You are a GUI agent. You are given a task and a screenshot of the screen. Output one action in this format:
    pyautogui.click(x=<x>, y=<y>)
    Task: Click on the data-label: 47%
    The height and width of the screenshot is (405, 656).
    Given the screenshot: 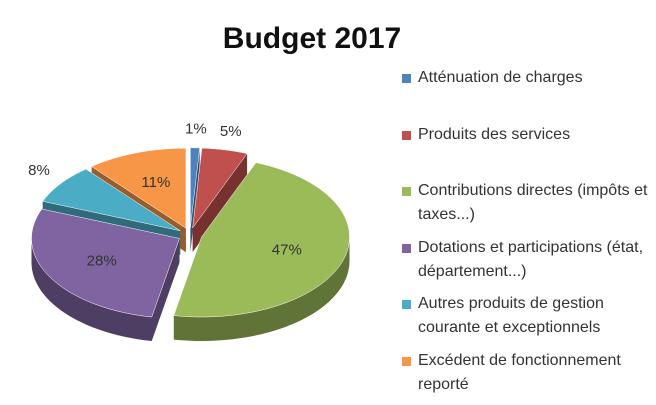 What is the action you would take?
    pyautogui.click(x=287, y=249)
    